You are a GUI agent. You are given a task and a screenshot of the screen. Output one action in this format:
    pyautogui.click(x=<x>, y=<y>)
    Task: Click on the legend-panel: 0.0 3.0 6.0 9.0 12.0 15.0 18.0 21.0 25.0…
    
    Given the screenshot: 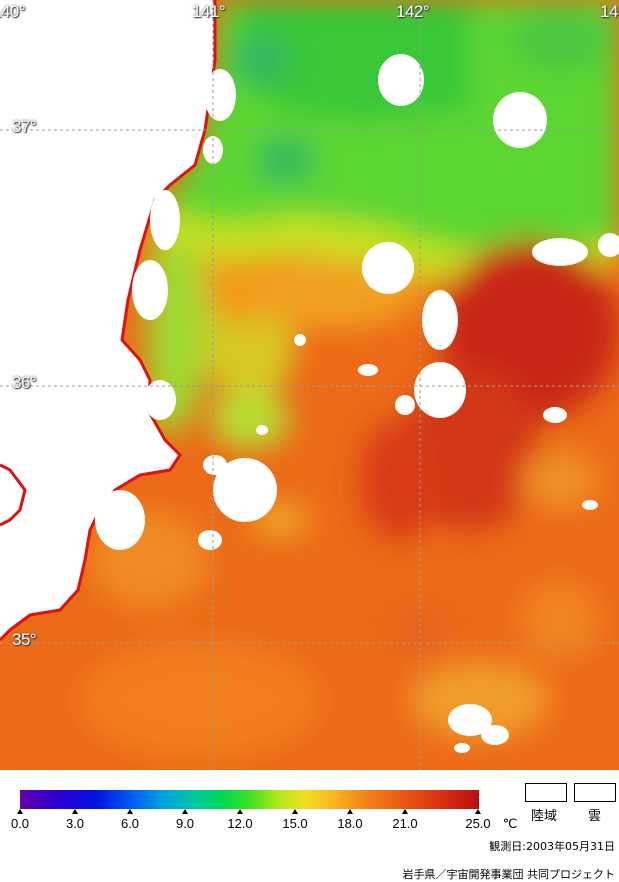 What is the action you would take?
    pyautogui.click(x=309, y=825)
    